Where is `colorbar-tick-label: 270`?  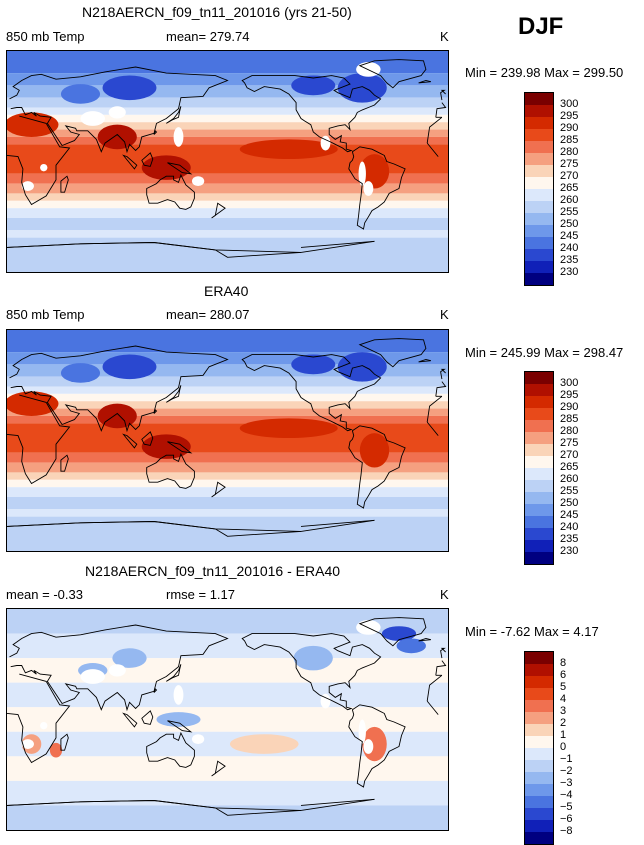 colorbar-tick-label: 270 is located at coordinates (569, 455).